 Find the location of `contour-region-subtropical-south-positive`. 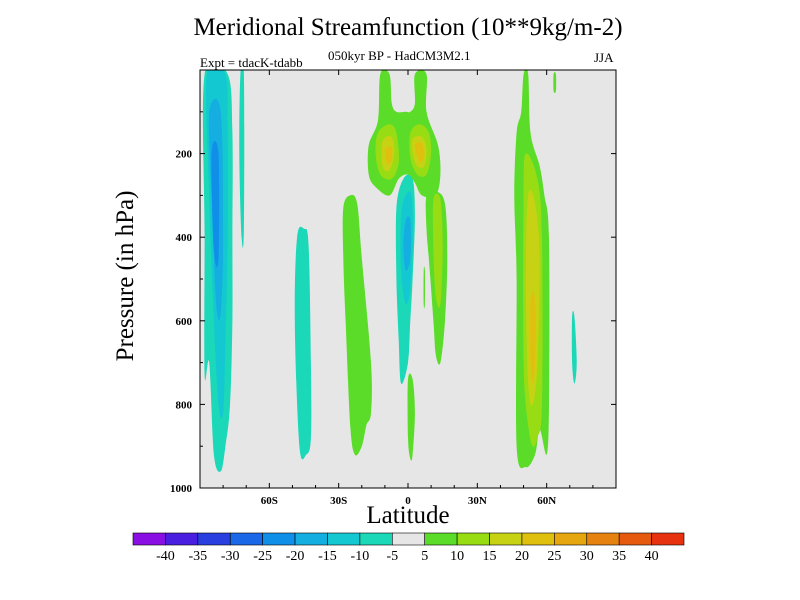

contour-region-subtropical-south-positive is located at coordinates (357, 325).